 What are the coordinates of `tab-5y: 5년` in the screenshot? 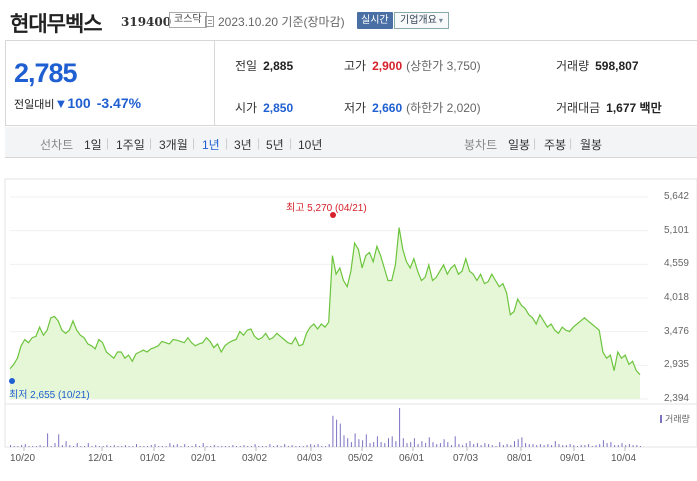 It's located at (275, 145).